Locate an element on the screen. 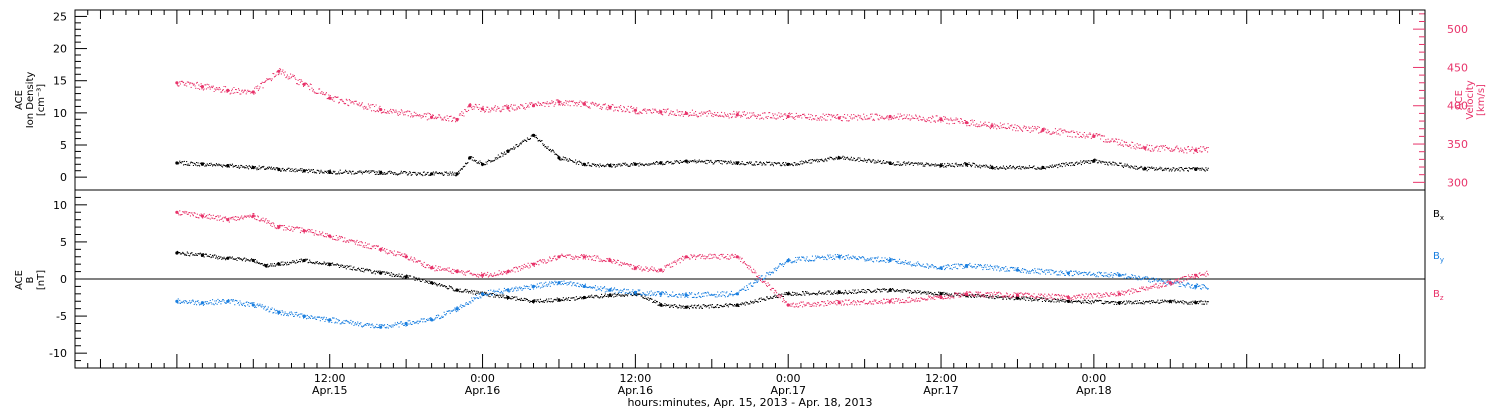 The height and width of the screenshot is (414, 1500). by-series is located at coordinates (692, 291).